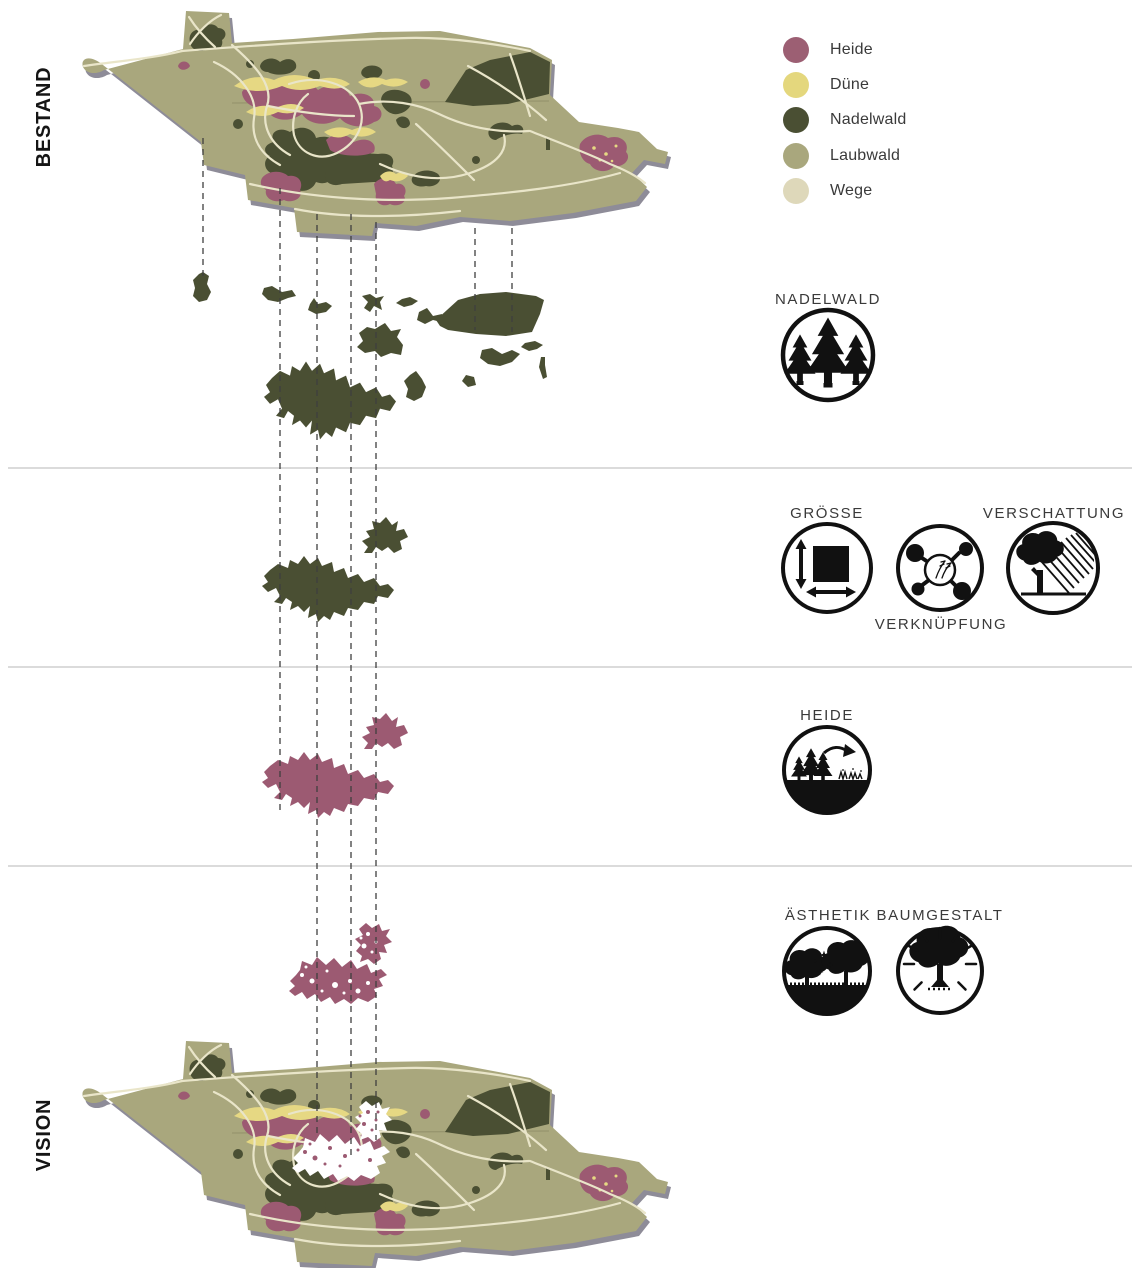 The image size is (1140, 1268). I want to click on aesthetik-icon, so click(827, 971).